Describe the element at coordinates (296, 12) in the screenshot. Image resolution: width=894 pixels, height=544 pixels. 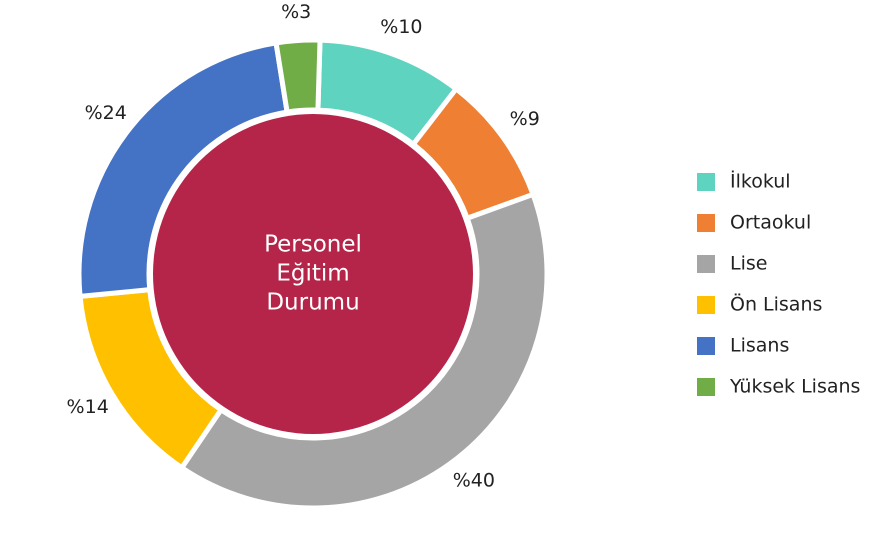
I see `value-label: %3` at that location.